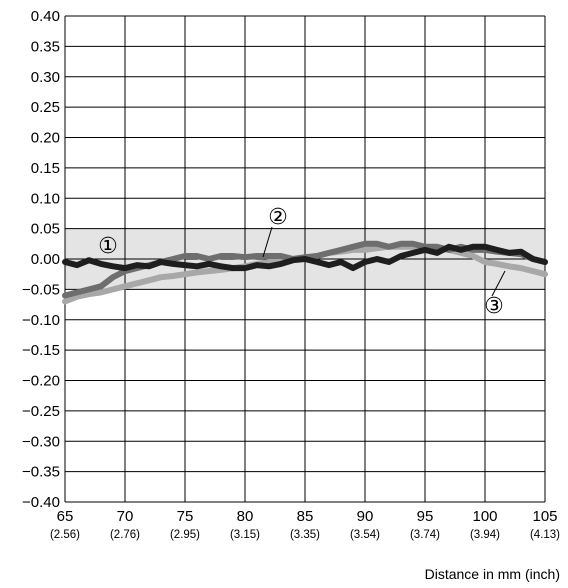 The image size is (568, 588). I want to click on y-tick-label: −0.05, so click(41, 289).